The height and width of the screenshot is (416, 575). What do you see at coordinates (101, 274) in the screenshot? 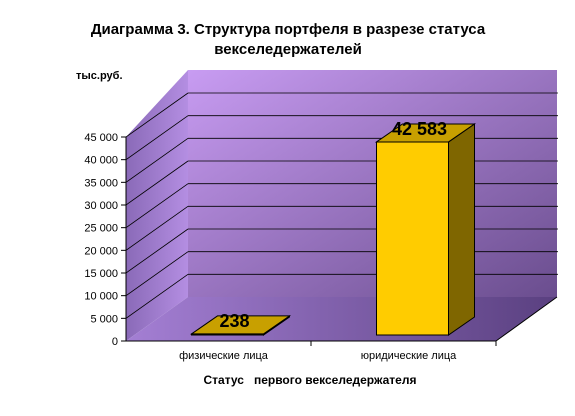
I see `y-tick-label: 15 000` at bounding box center [101, 274].